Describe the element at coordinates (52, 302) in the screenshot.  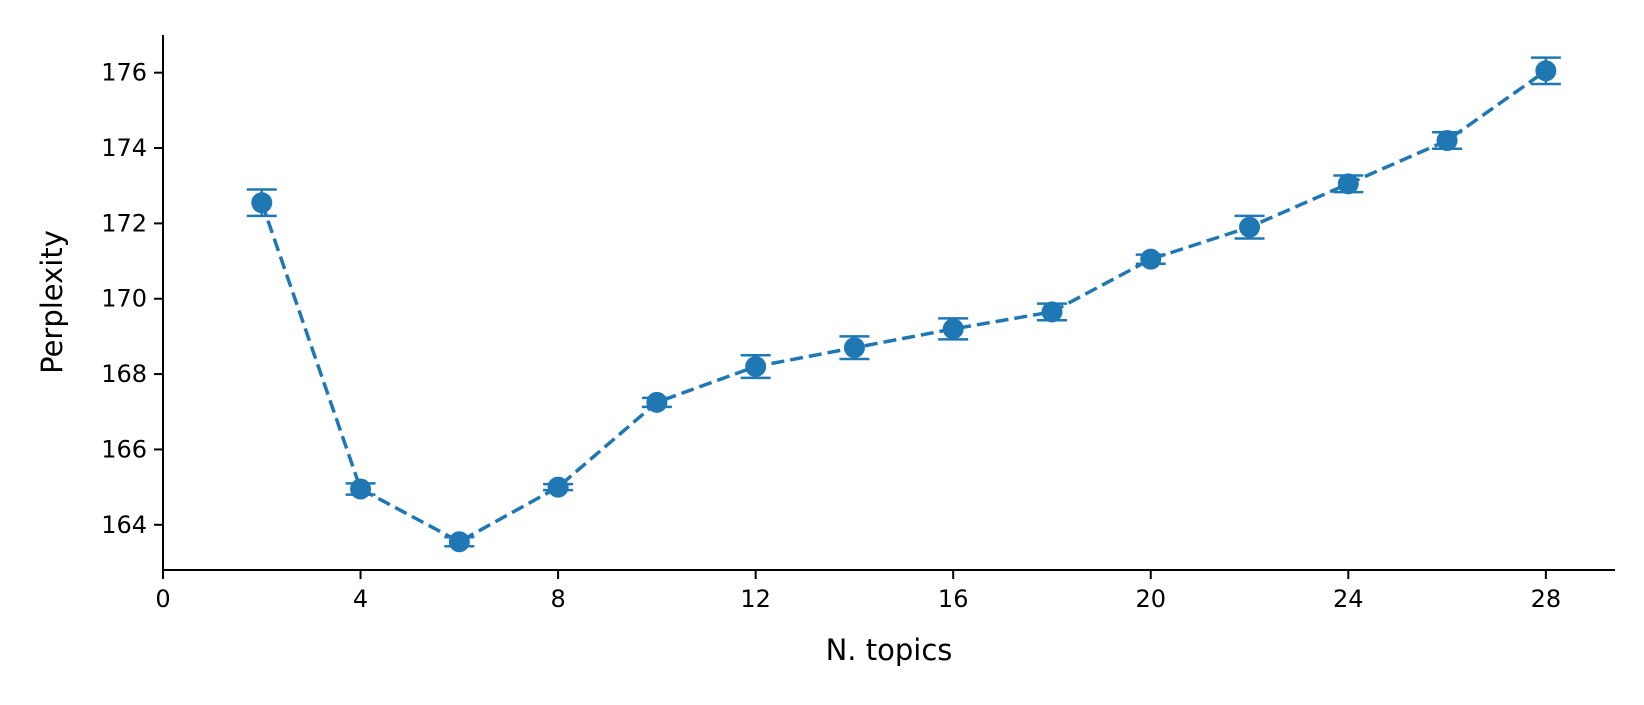
I see `y-axis-title: Perplexity` at that location.